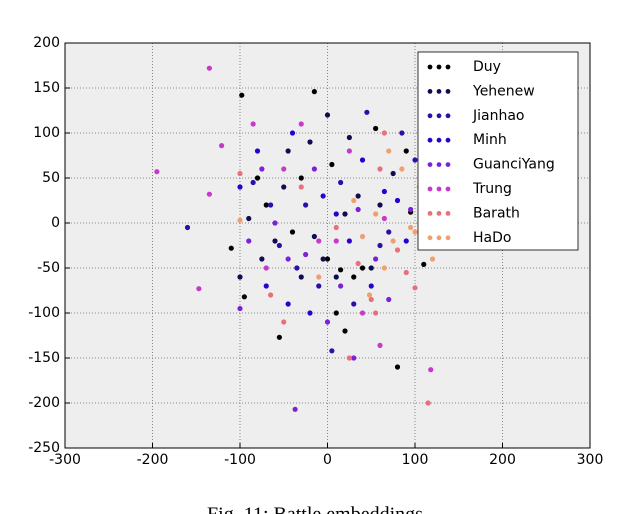 This screenshot has height=514, width=630. Describe the element at coordinates (490, 140) in the screenshot. I see `legend-label: Minh` at that location.